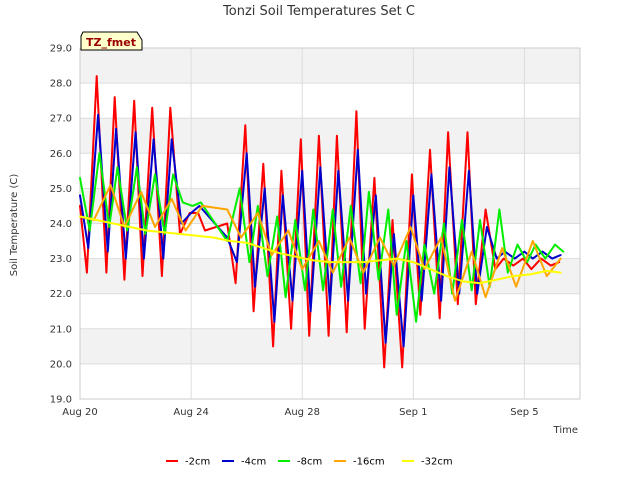 The height and width of the screenshot is (480, 640). I want to click on x-tick-label: Aug 24, so click(190, 412).